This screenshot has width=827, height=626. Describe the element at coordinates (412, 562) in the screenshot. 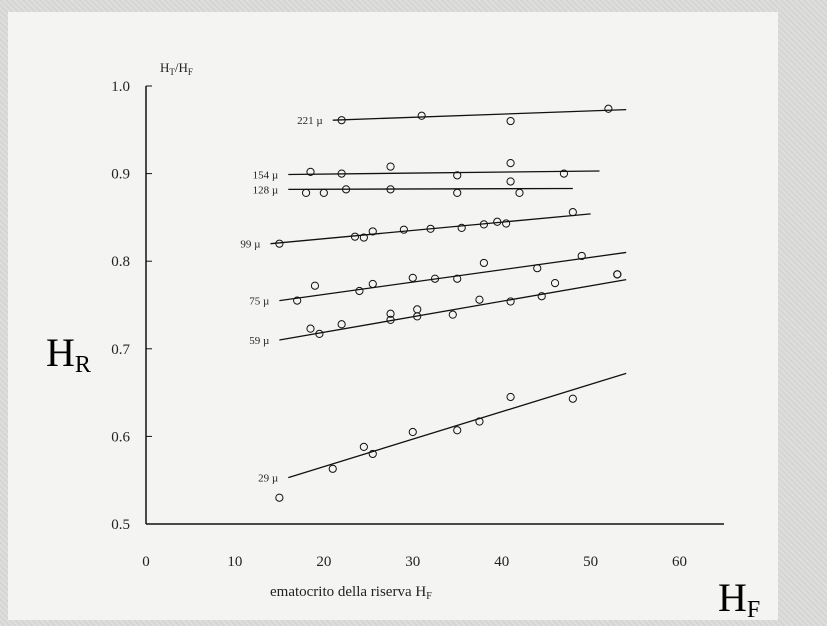

I see `x-tick-label: 30` at that location.